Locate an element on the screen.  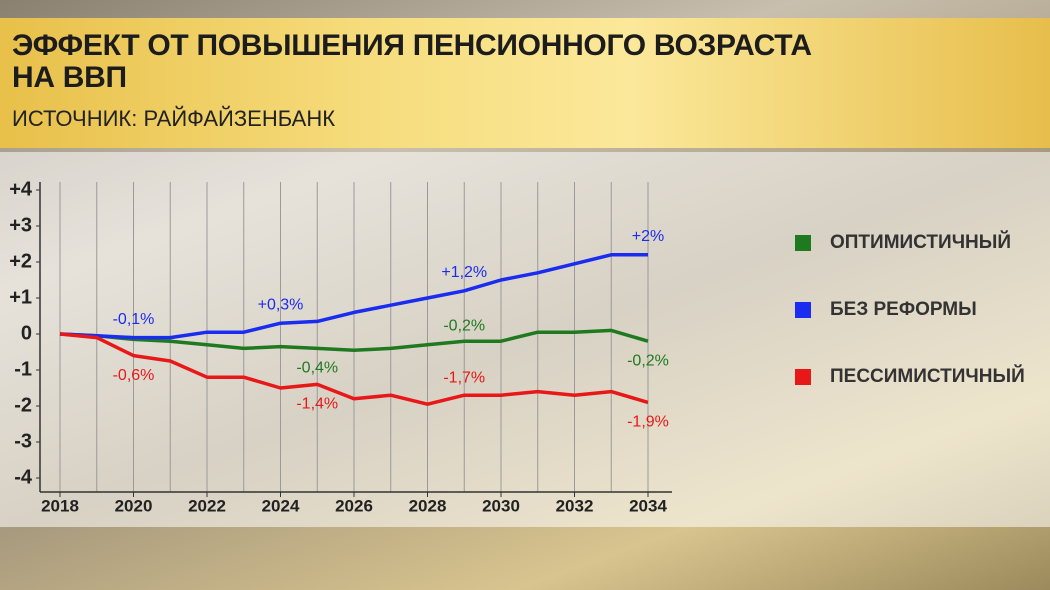
y-tick-label: -4 is located at coordinates (23, 477).